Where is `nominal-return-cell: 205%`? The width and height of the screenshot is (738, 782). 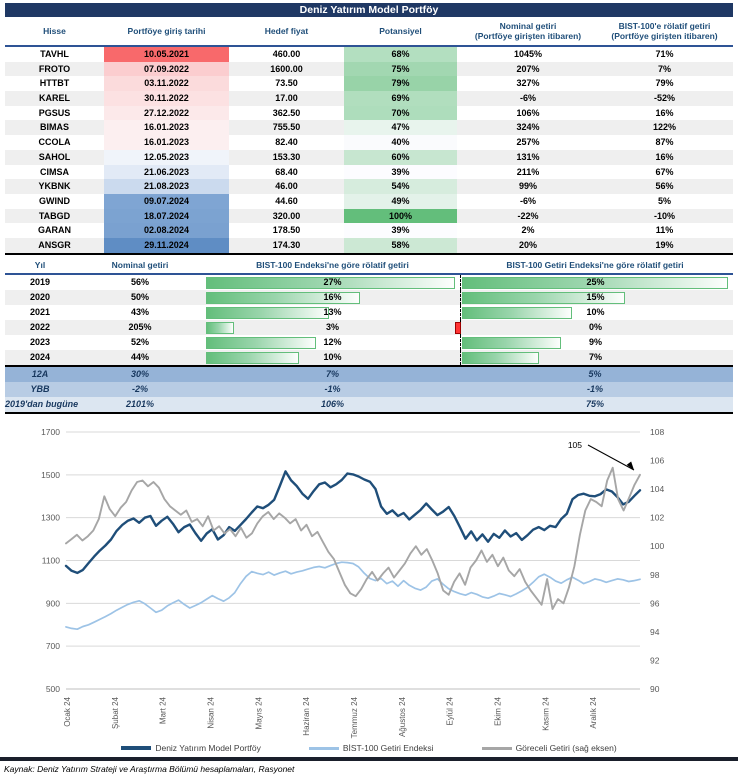
nominal-return-cell: 205% is located at coordinates (140, 327).